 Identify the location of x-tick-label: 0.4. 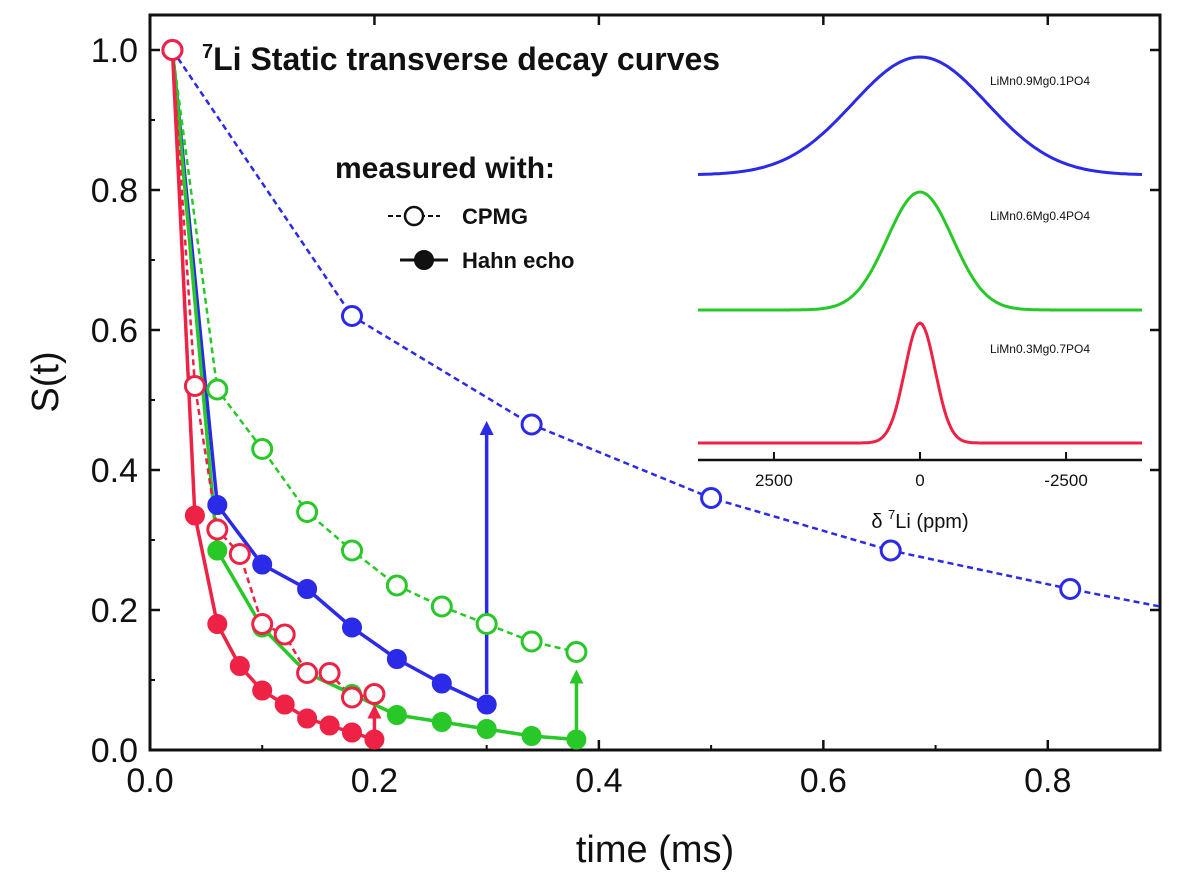
(598, 781).